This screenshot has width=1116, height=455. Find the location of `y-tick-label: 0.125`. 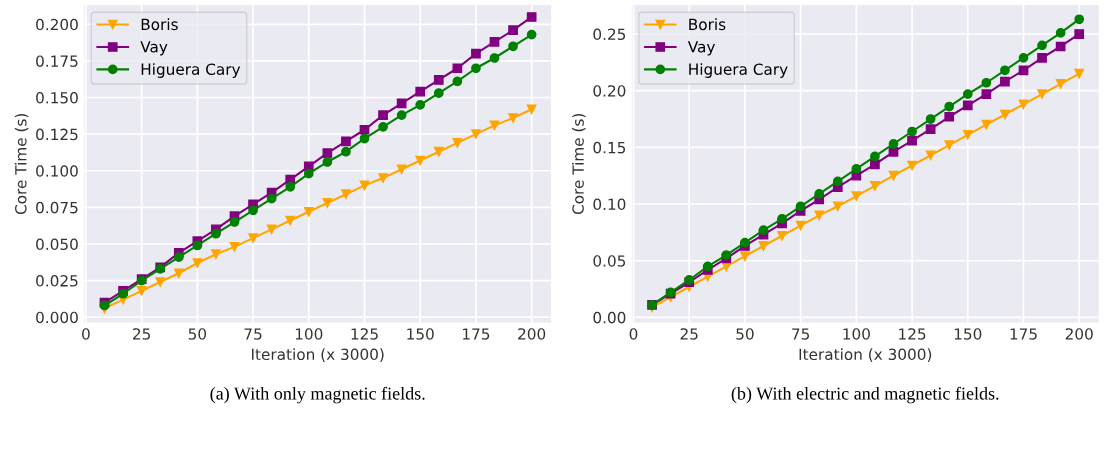

y-tick-label: 0.125 is located at coordinates (57, 134).